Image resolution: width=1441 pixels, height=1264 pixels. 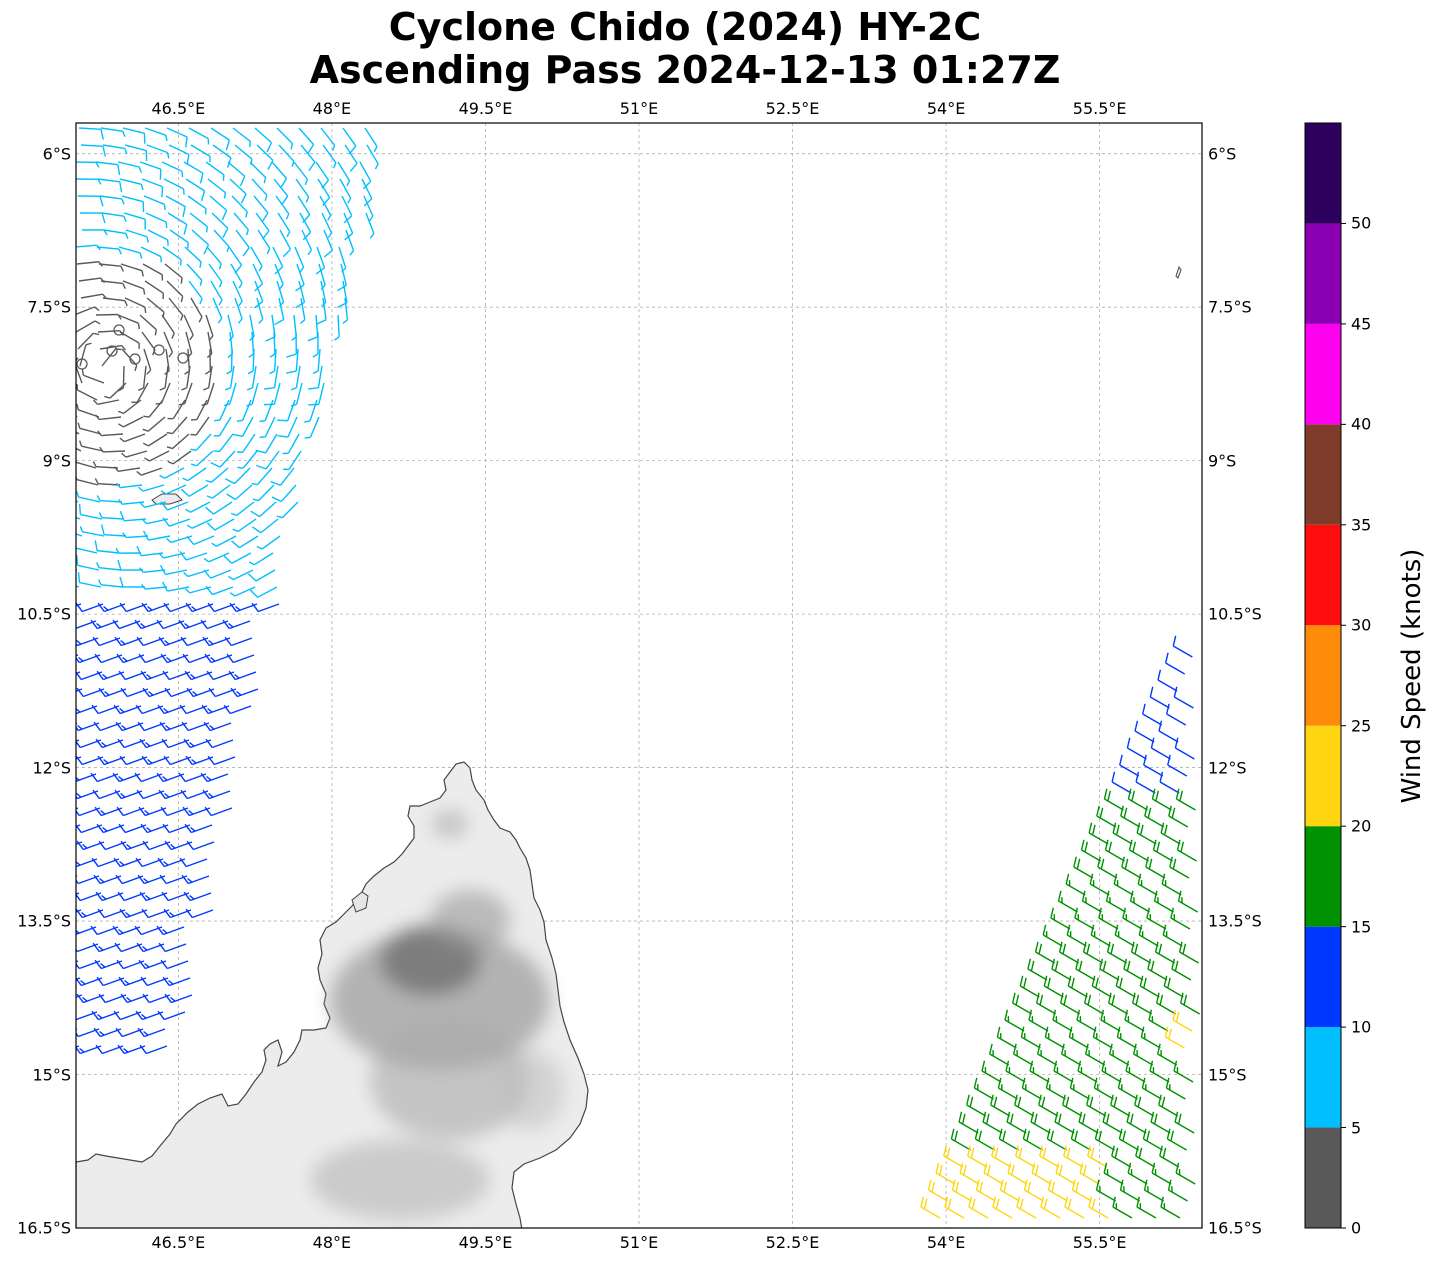 What do you see at coordinates (1356, 1128) in the screenshot?
I see `colorbar-tick-label: 5` at bounding box center [1356, 1128].